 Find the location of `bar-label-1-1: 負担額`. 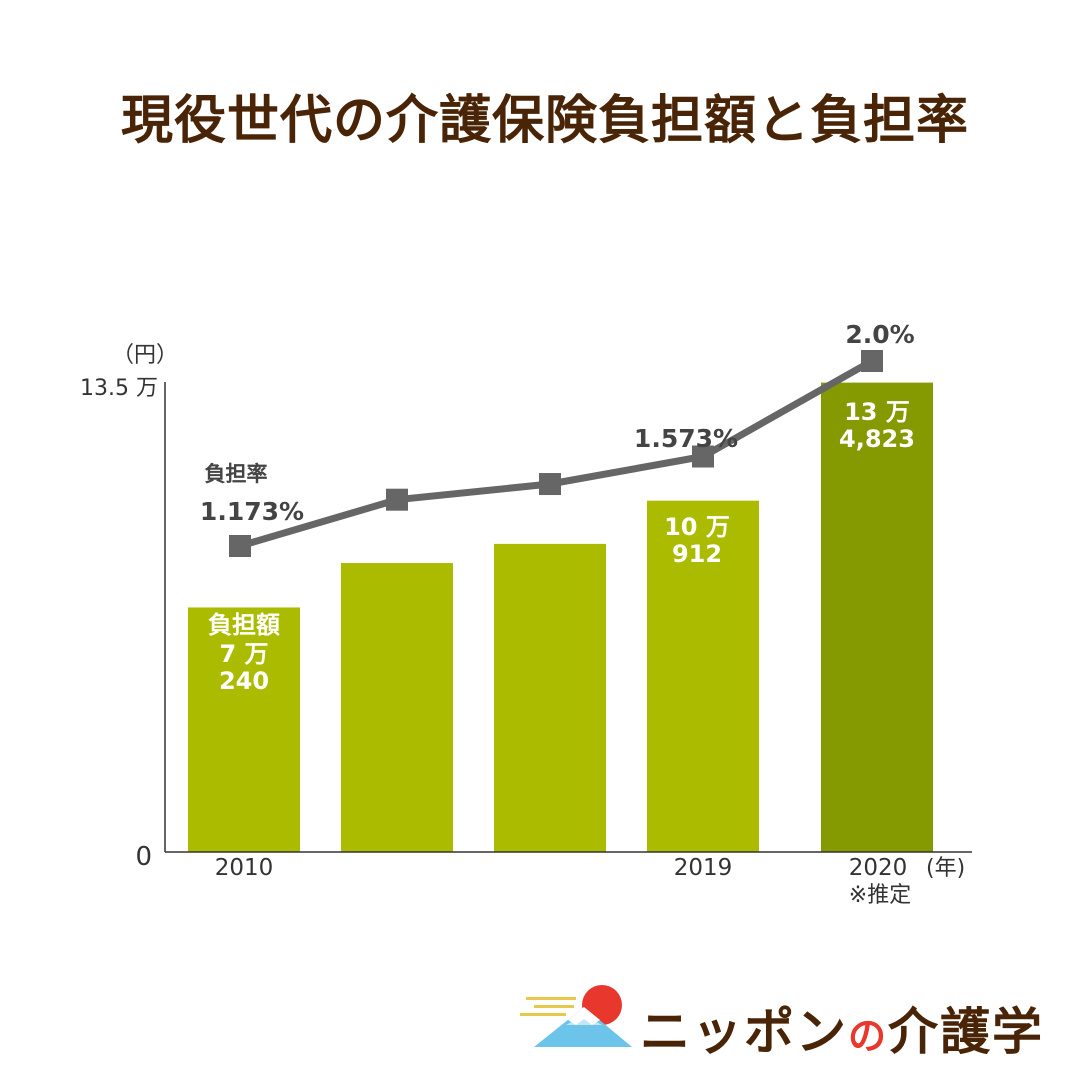

bar-label-1-1: 負担額 is located at coordinates (244, 625).